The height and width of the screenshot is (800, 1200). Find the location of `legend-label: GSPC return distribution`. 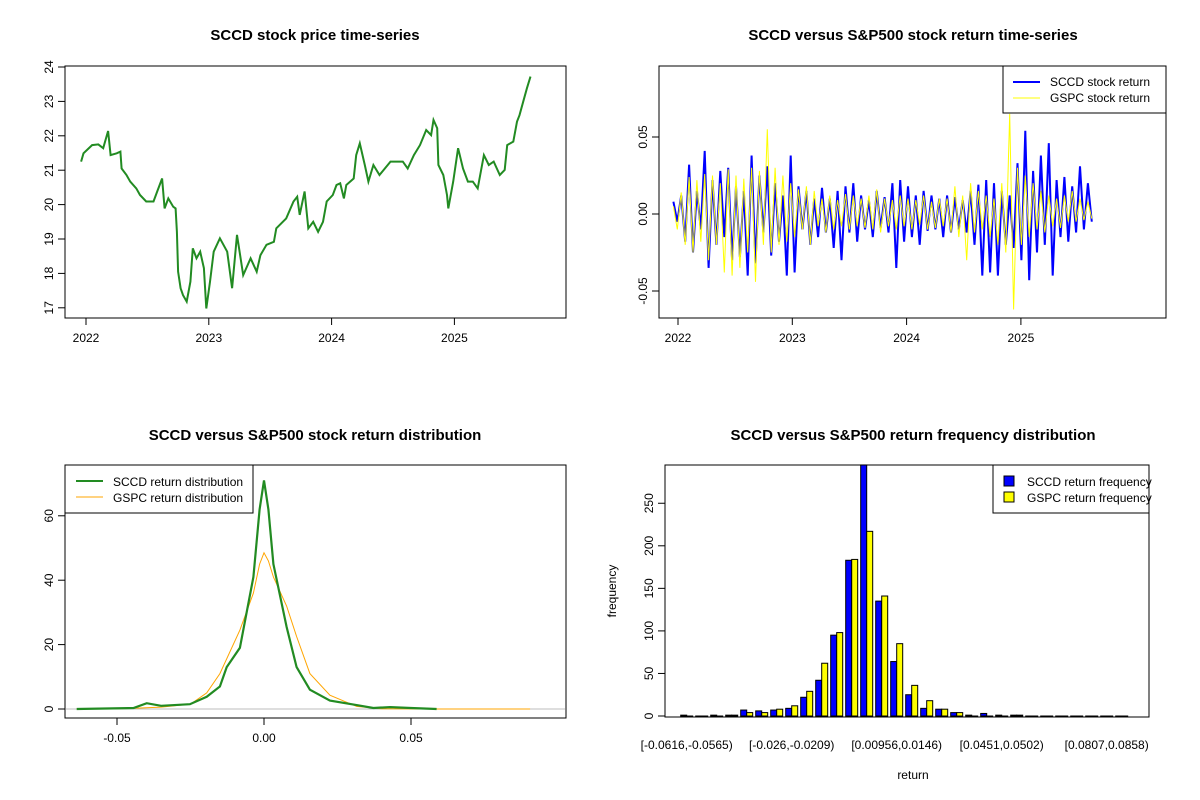

legend-label: GSPC return distribution is located at coordinates (178, 498).